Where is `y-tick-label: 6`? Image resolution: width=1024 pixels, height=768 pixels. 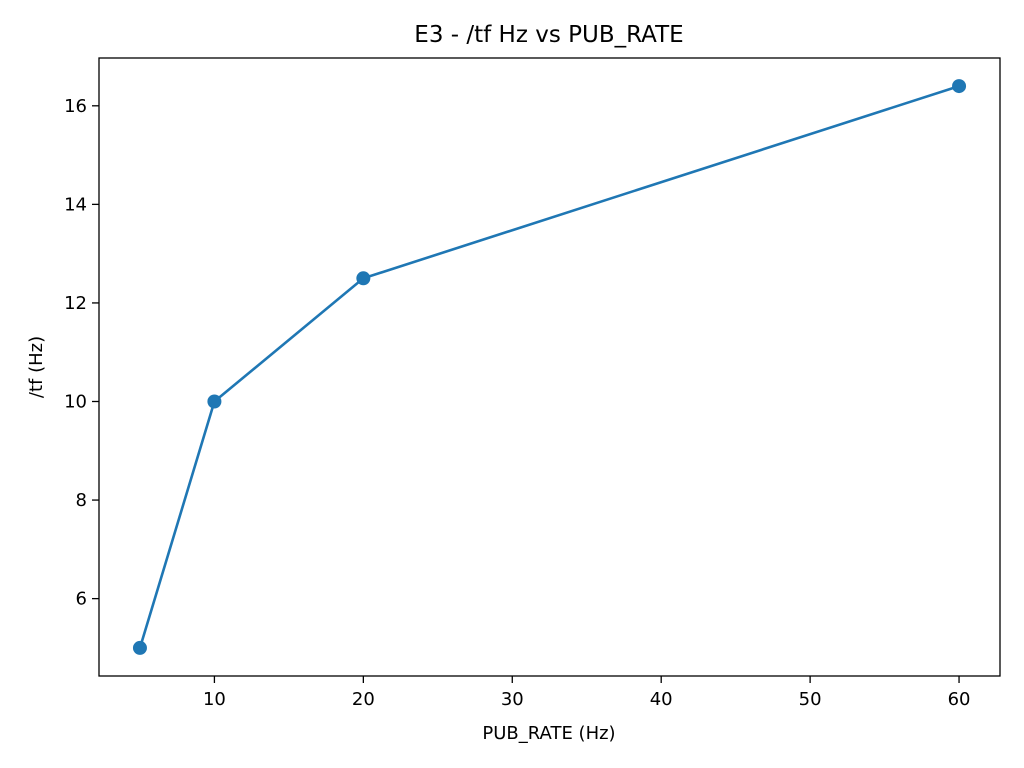 y-tick-label: 6 is located at coordinates (81, 599).